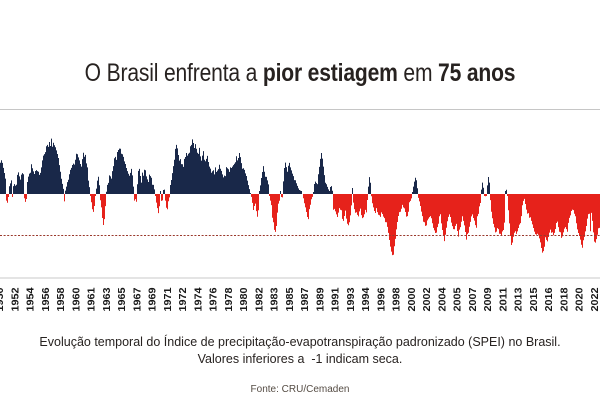 Image resolution: width=600 pixels, height=400 pixels. Describe the element at coordinates (397, 299) in the screenshot. I see `svg-text: 1998` at that location.